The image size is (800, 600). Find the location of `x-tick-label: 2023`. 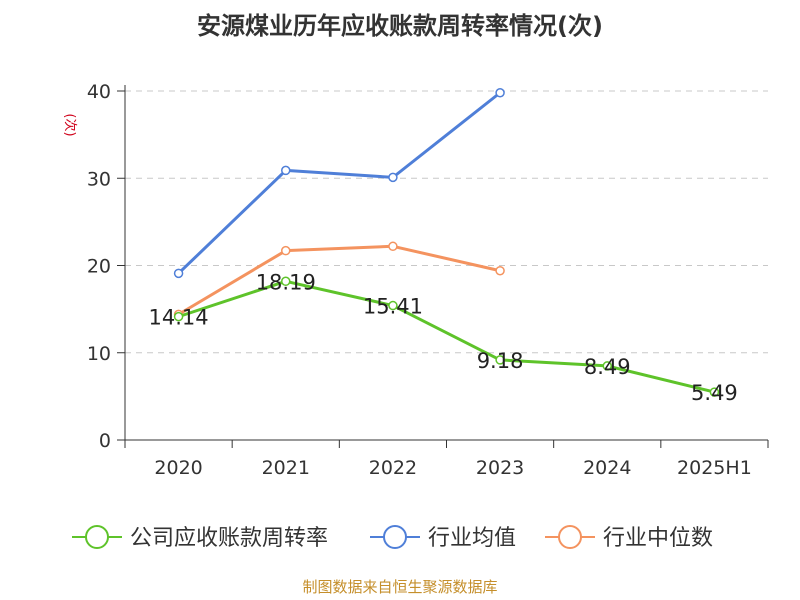

x-tick-label: 2023 is located at coordinates (500, 468).